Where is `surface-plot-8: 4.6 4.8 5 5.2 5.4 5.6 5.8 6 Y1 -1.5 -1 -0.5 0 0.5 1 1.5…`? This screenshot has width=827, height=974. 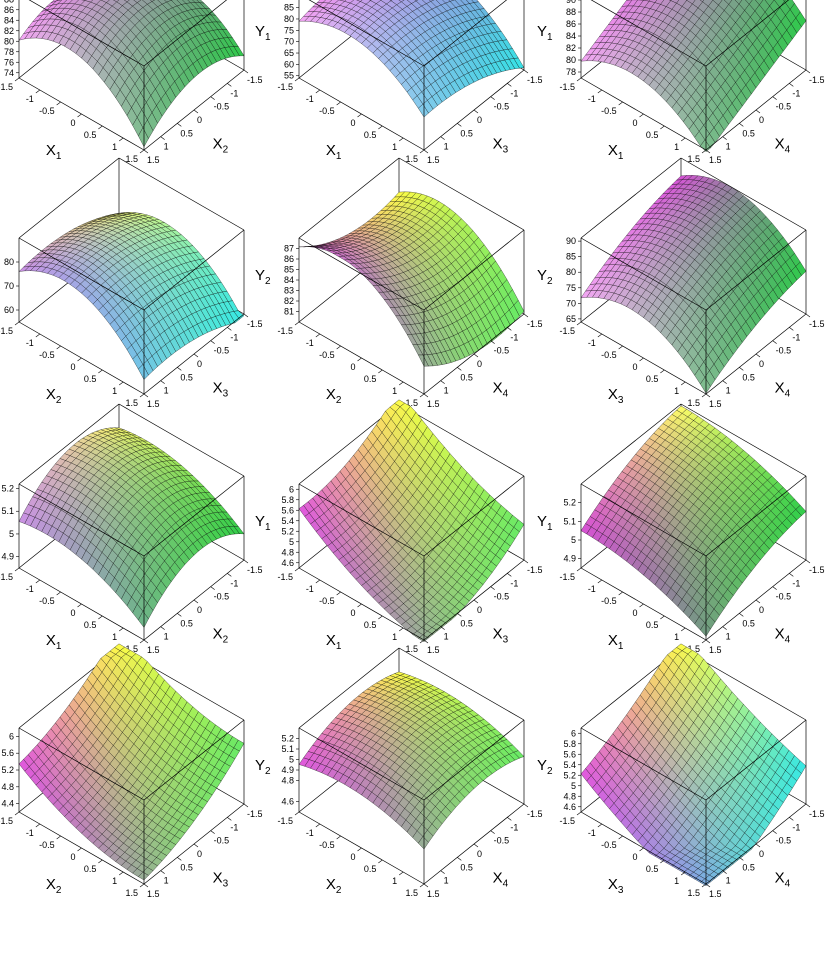
surface-plot-8: 4.6 4.8 5 5.2 5.4 5.6 5.8 6 Y1 -1.5 -1 -0.5 0 0.5 1 1.5… is located at coordinates (400, 564).